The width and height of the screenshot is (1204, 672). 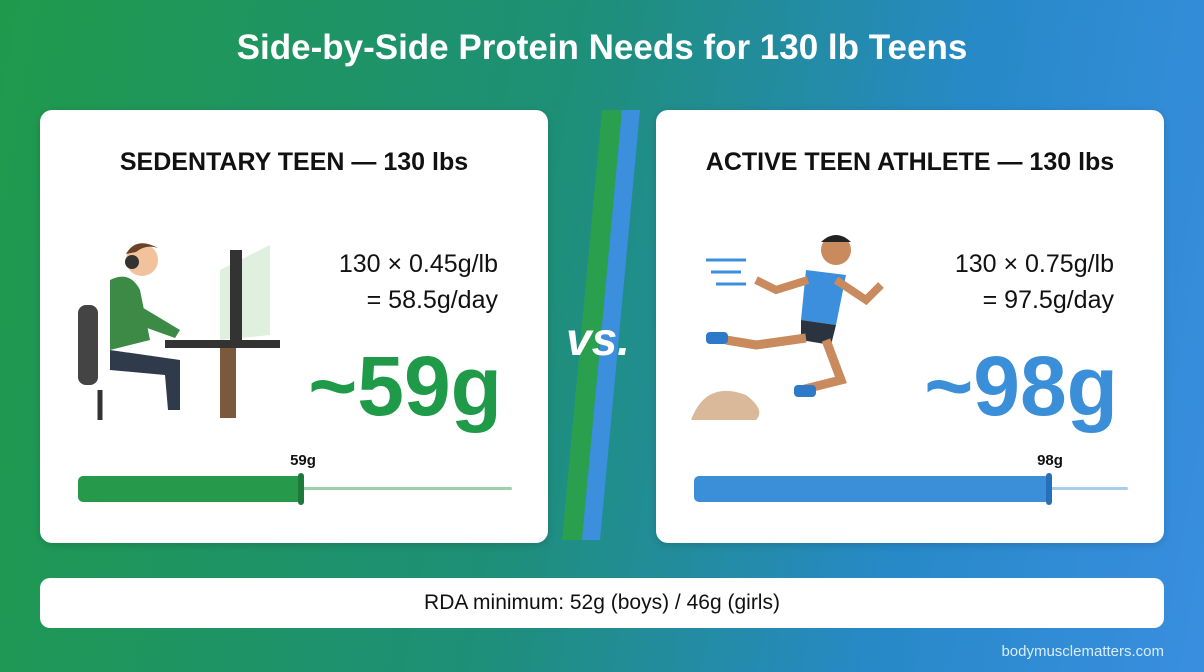 I want to click on bar-label: 59g, so click(x=303, y=460).